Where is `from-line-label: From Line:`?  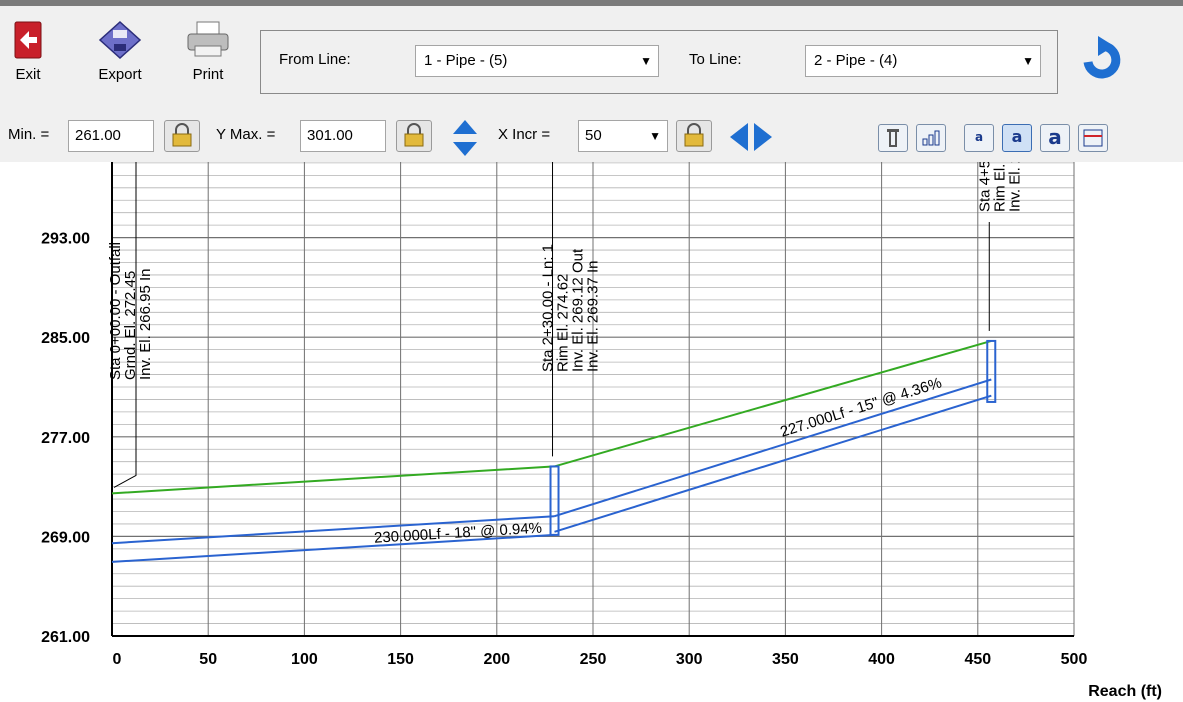
from-line-label: From Line: is located at coordinates (315, 59).